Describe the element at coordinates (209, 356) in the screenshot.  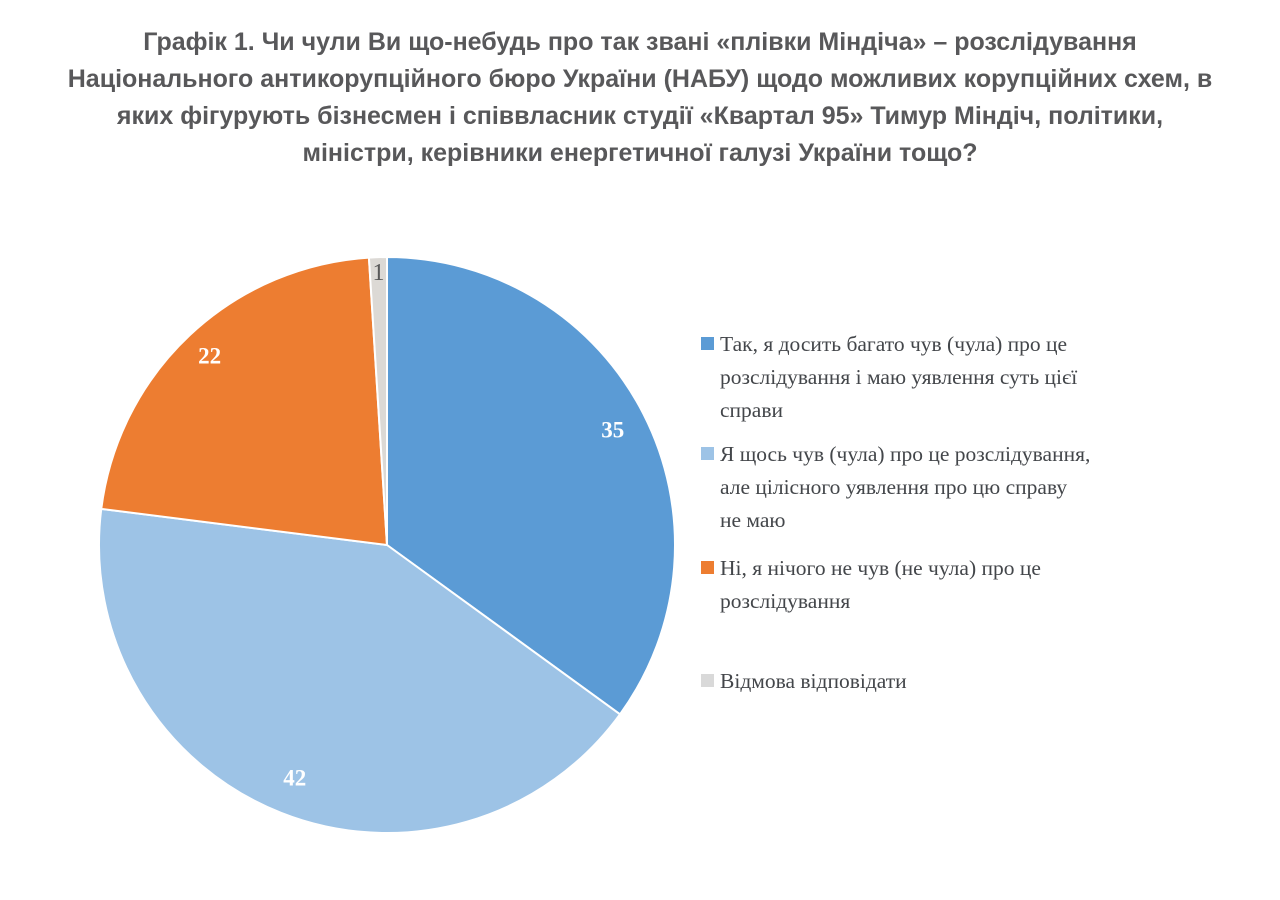
I see `pie-data-label-heard-nothing: 22` at that location.